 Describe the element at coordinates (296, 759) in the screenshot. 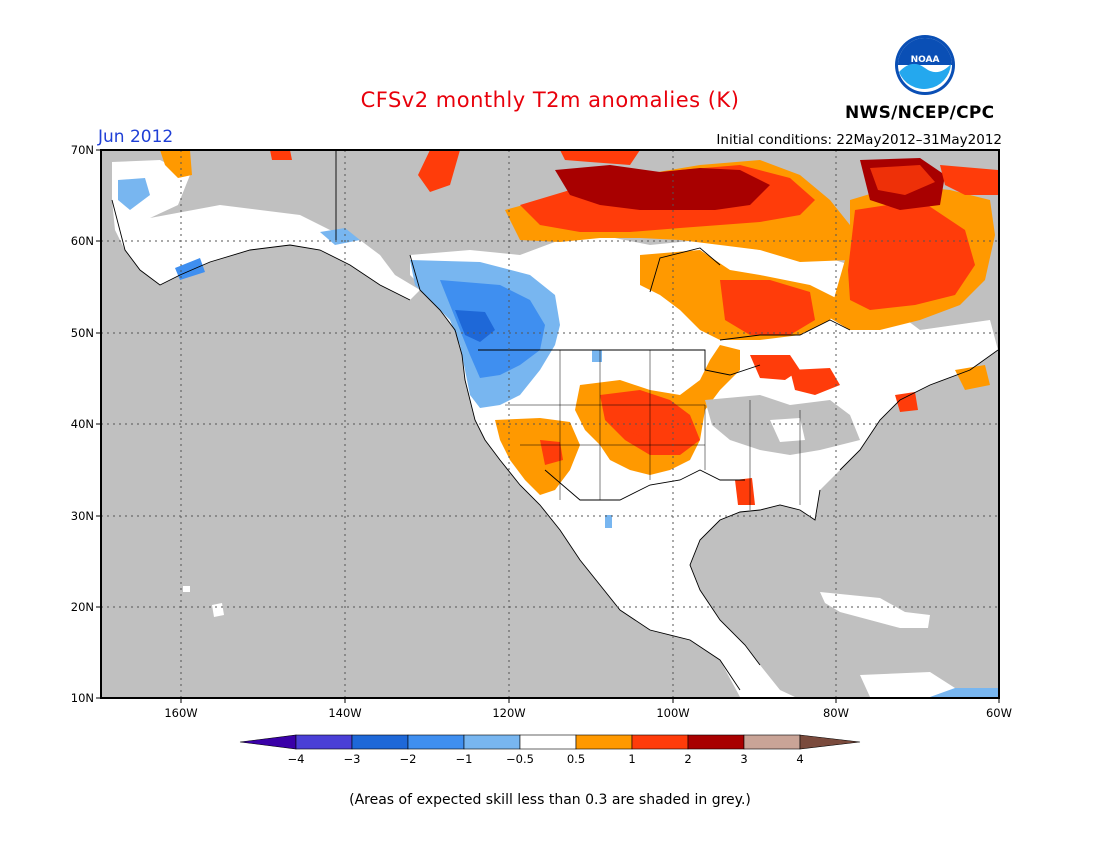

I see `legend-label: −4` at that location.